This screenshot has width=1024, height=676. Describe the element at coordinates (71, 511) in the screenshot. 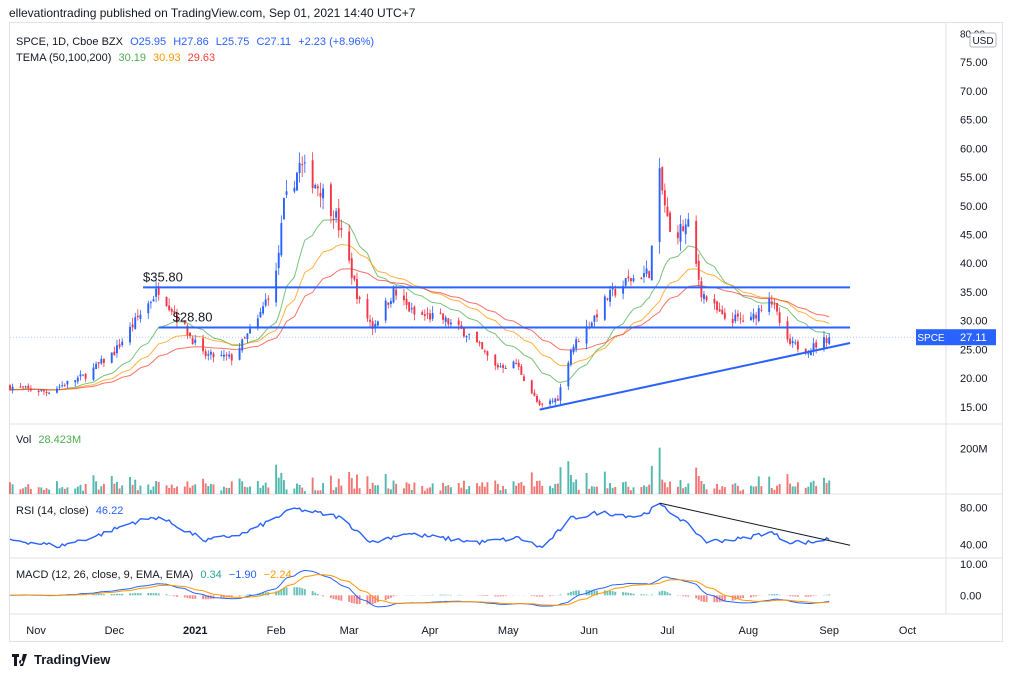

I see `rsi-legend: RSI (14, close) 46.22` at that location.